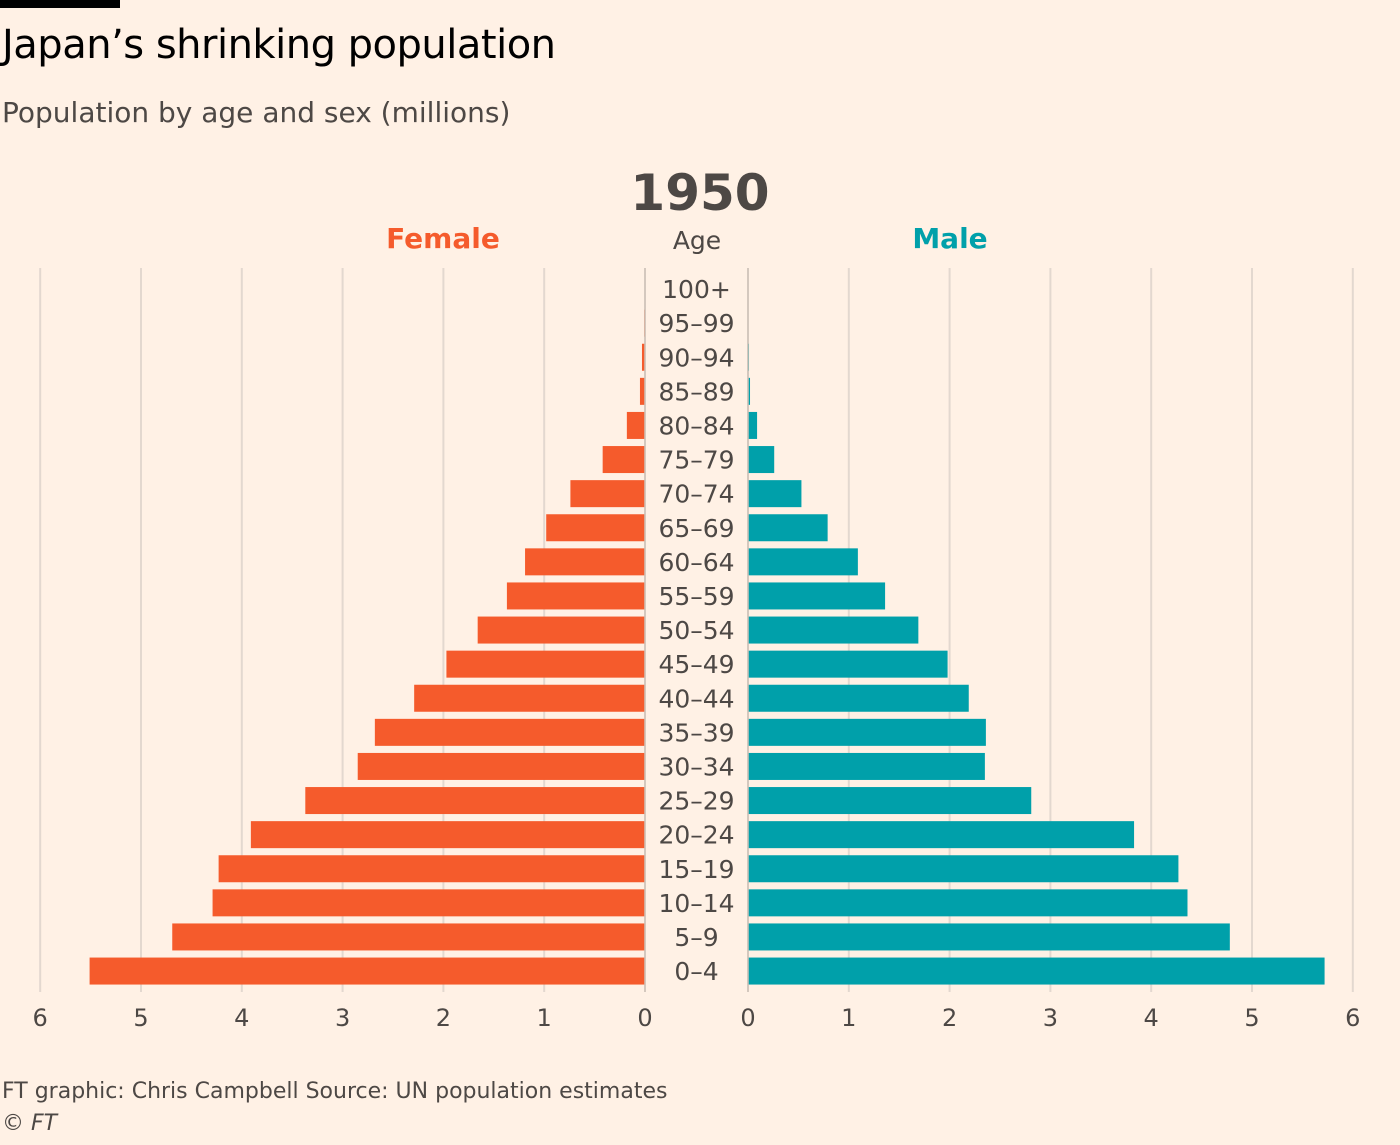 This screenshot has height=1145, width=1400. Describe the element at coordinates (279, 45) in the screenshot. I see `chart-title: Japan’s shrinking population` at that location.